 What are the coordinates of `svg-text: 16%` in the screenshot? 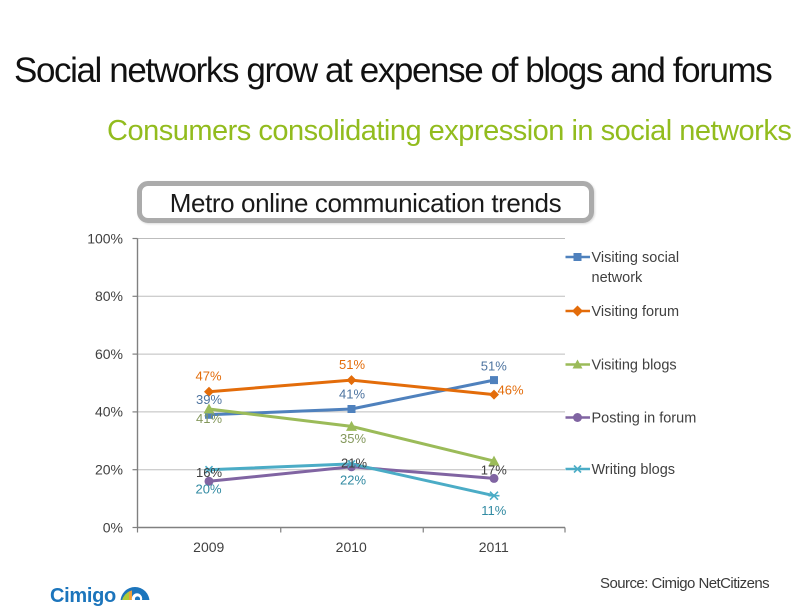 It's located at (209, 472).